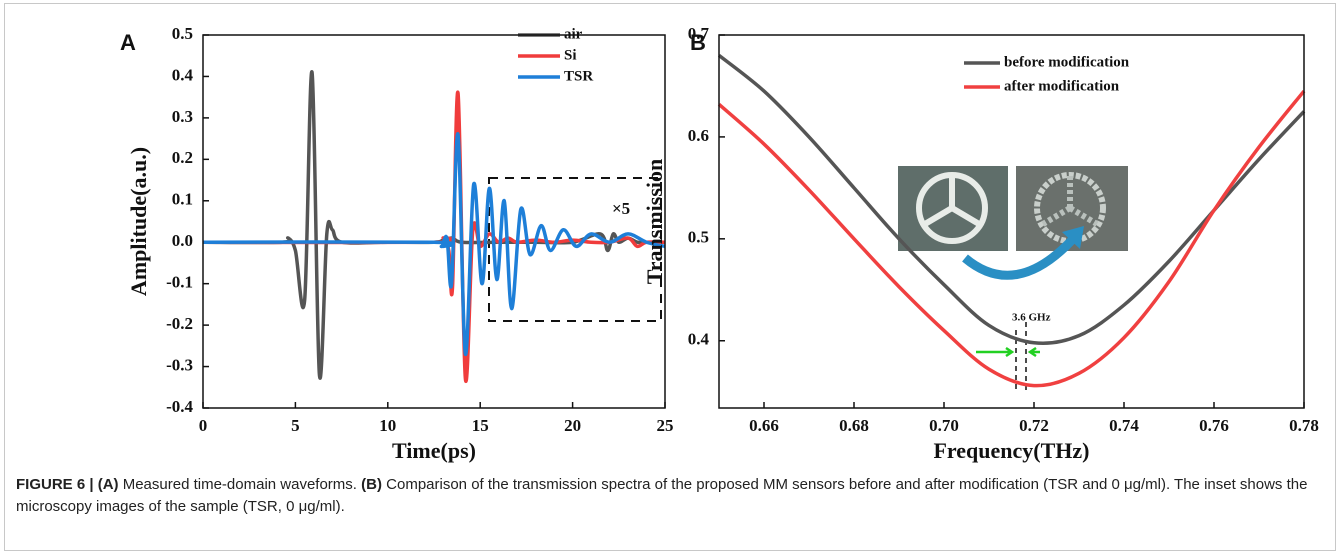  Describe the element at coordinates (55, 484) in the screenshot. I see `caption-label: FIGURE 6 |` at that location.